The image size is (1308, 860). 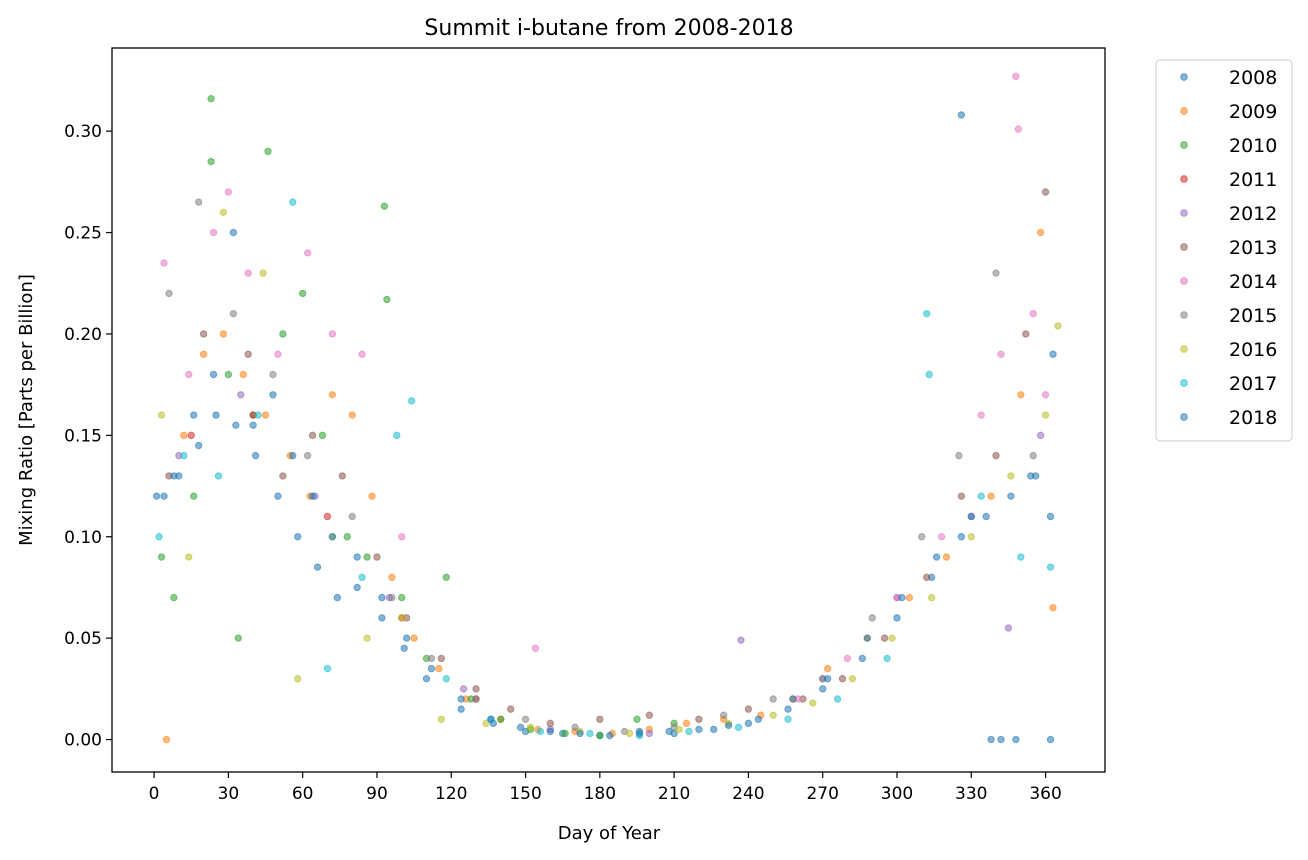 What do you see at coordinates (26, 410) in the screenshot?
I see `y-axis-label: Mixing Ratio [Parts per Billion]` at bounding box center [26, 410].